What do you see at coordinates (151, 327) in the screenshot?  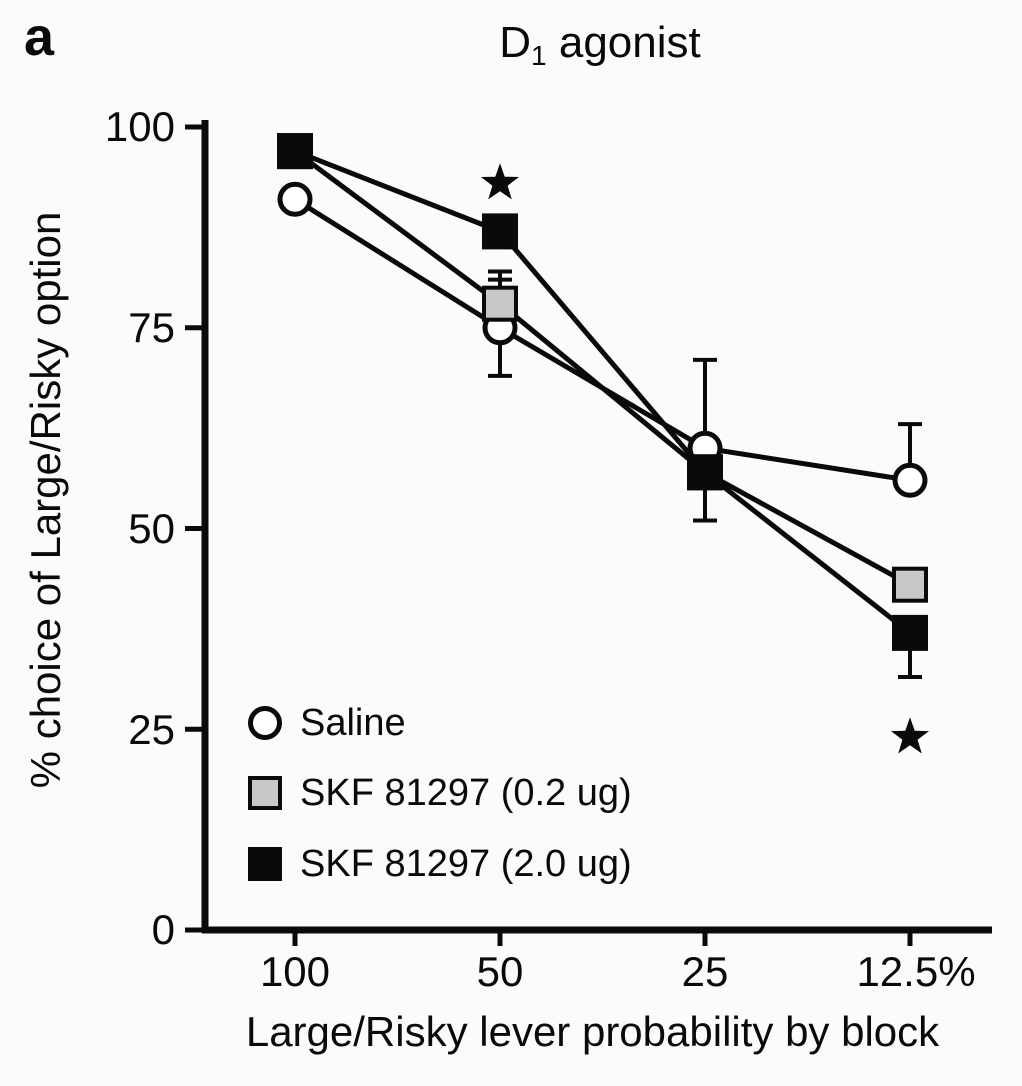 I see `y-tick-label-75: 75` at bounding box center [151, 327].